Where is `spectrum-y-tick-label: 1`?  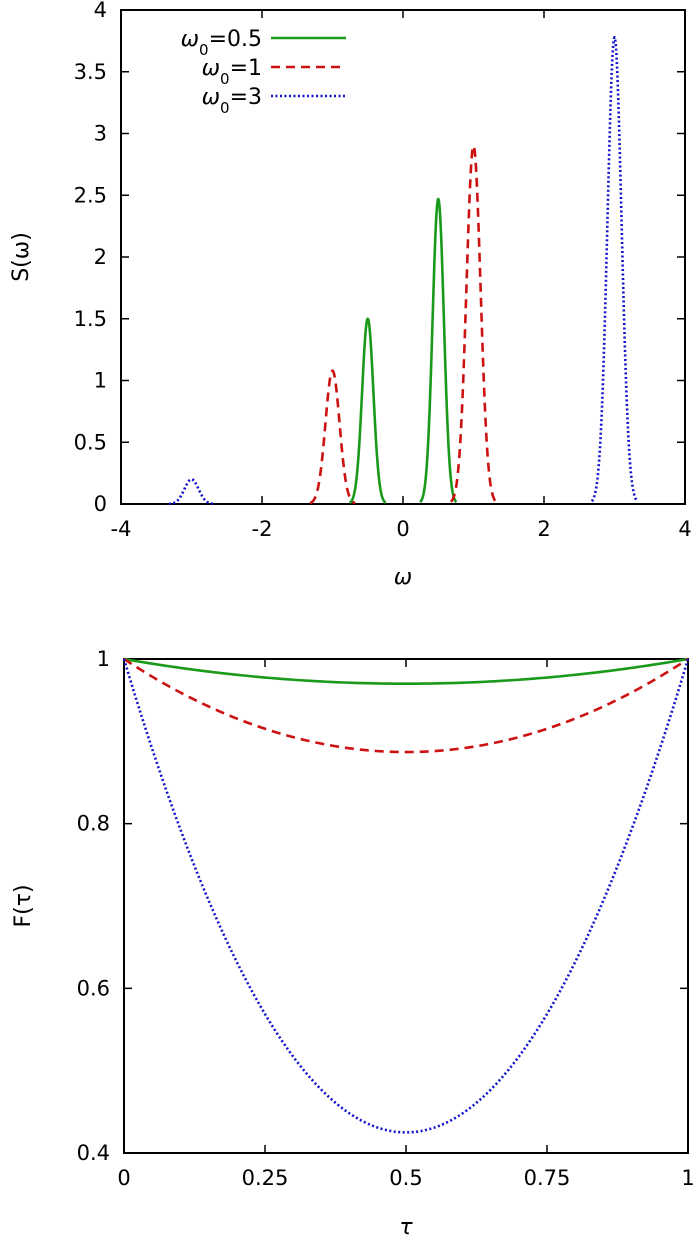 spectrum-y-tick-label: 1 is located at coordinates (100, 381).